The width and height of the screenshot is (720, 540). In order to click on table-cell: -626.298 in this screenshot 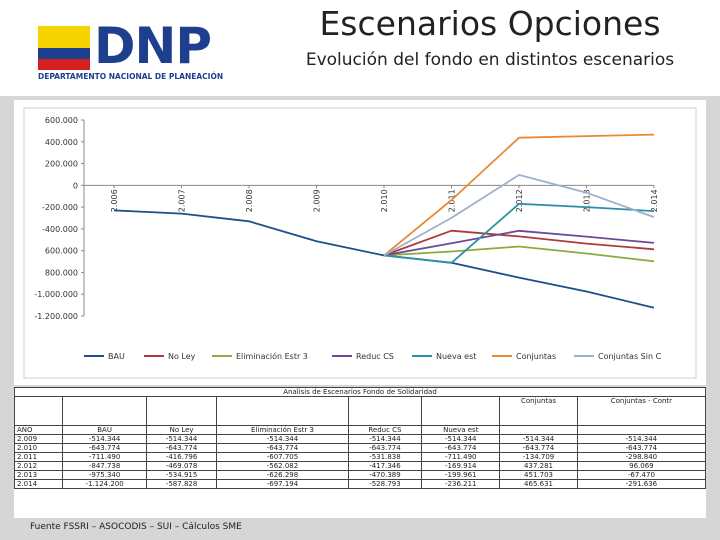, I will do `click(282, 475)`.